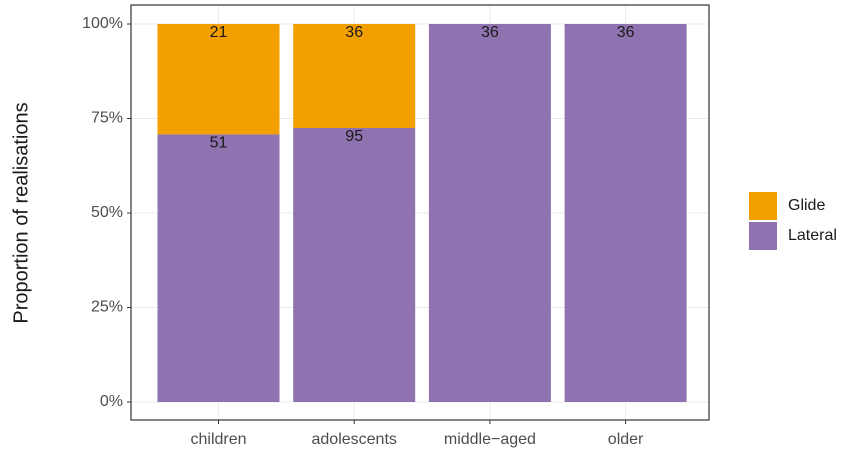  What do you see at coordinates (812, 235) in the screenshot?
I see `legend-label: Lateral` at bounding box center [812, 235].